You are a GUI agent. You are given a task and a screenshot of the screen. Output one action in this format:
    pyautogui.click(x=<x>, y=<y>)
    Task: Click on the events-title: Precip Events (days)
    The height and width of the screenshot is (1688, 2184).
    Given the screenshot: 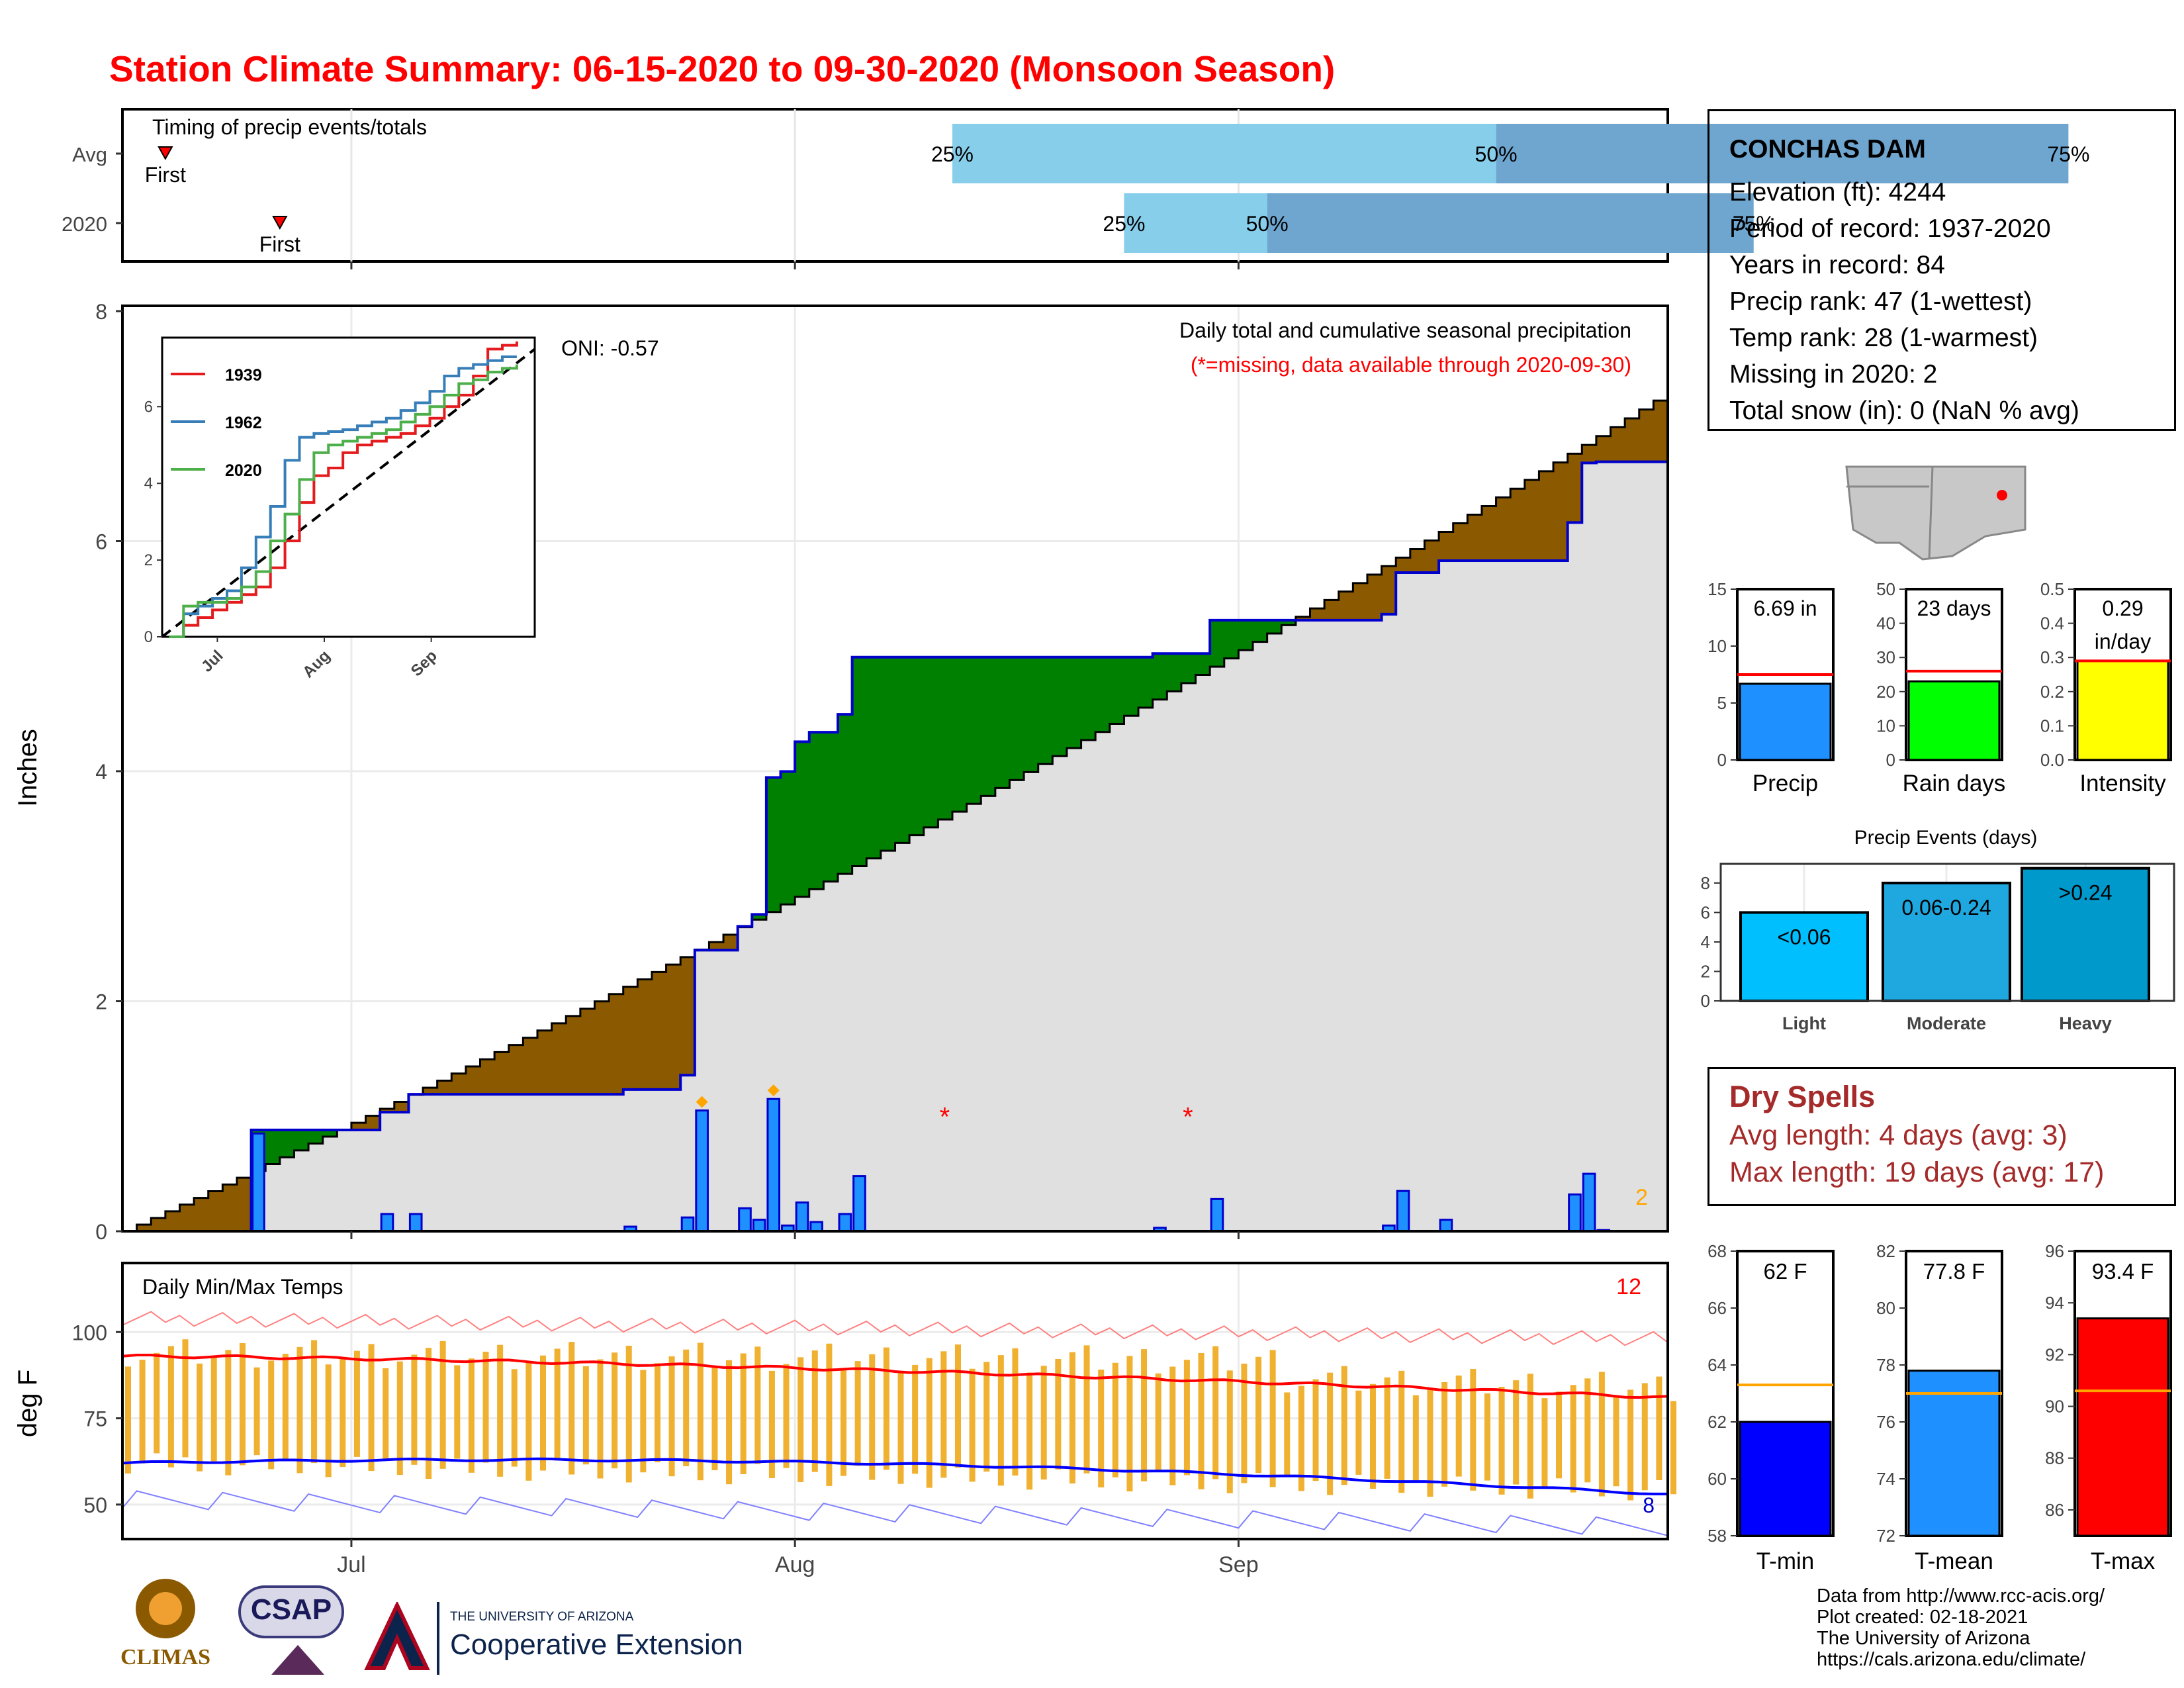 What is the action you would take?
    pyautogui.click(x=1946, y=838)
    